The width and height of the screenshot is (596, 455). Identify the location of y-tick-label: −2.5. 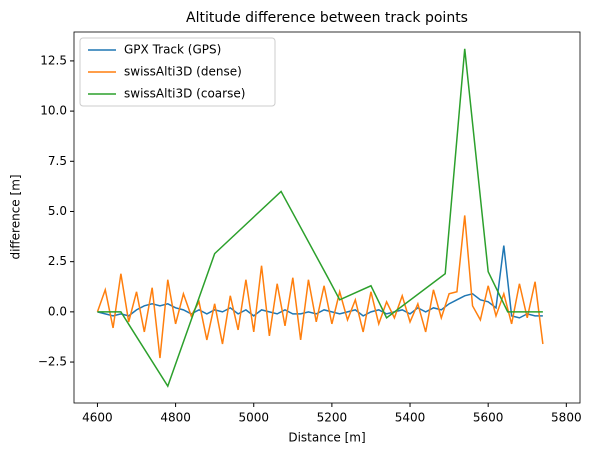
(52, 362).